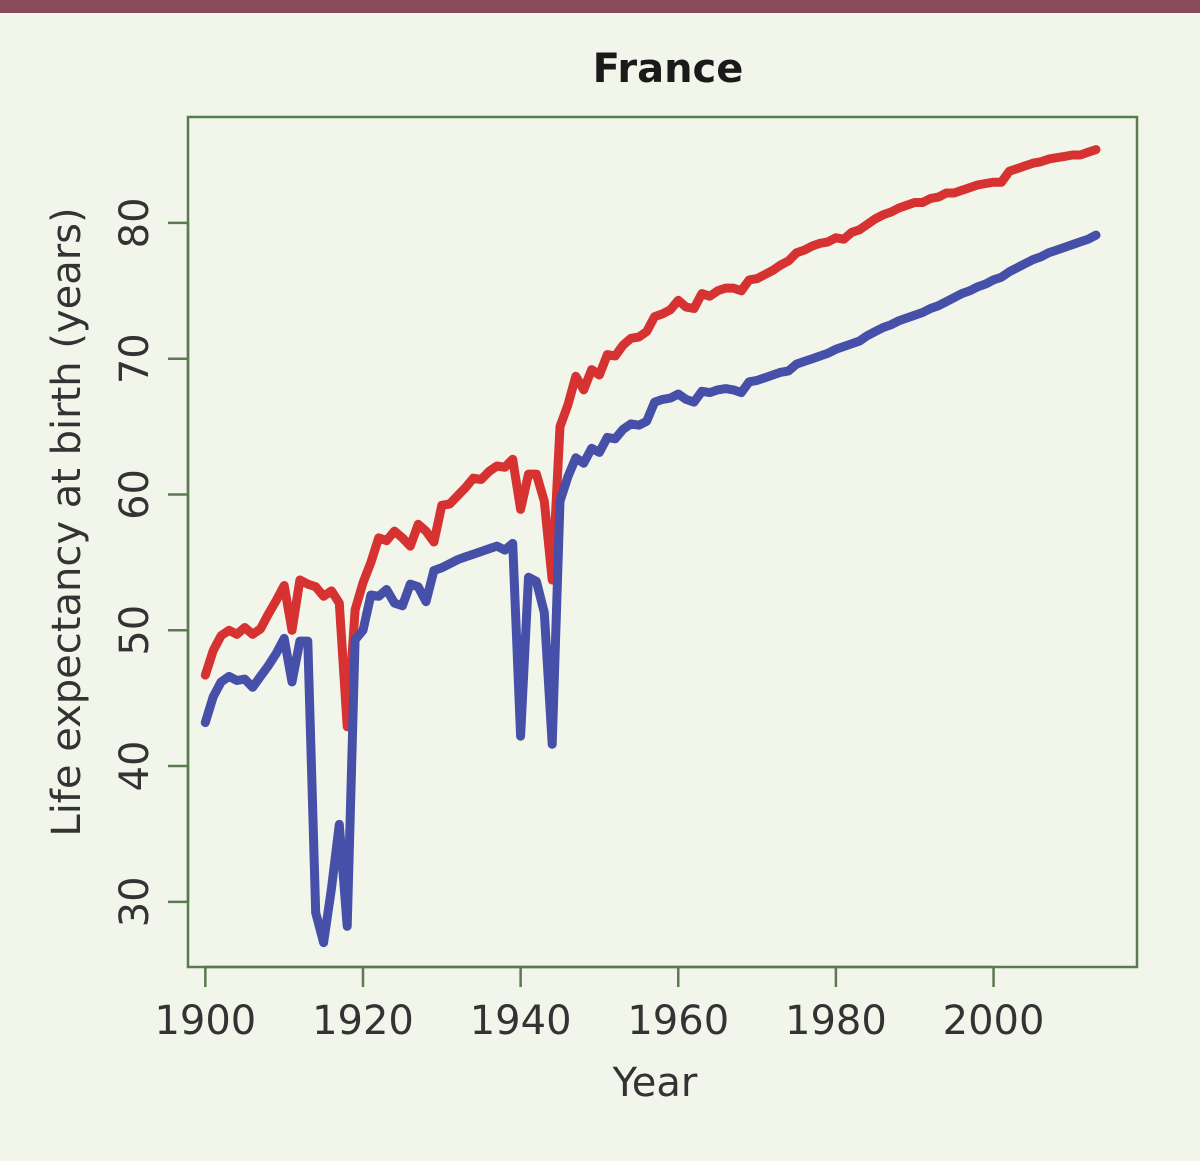 The height and width of the screenshot is (1161, 1200). What do you see at coordinates (836, 1021) in the screenshot?
I see `x-tick-label: 1980` at bounding box center [836, 1021].